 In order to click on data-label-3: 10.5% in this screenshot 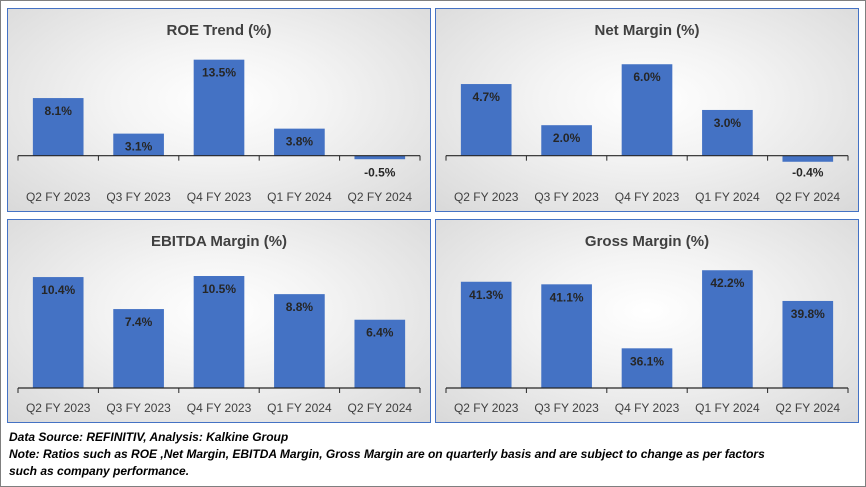, I will do `click(219, 289)`.